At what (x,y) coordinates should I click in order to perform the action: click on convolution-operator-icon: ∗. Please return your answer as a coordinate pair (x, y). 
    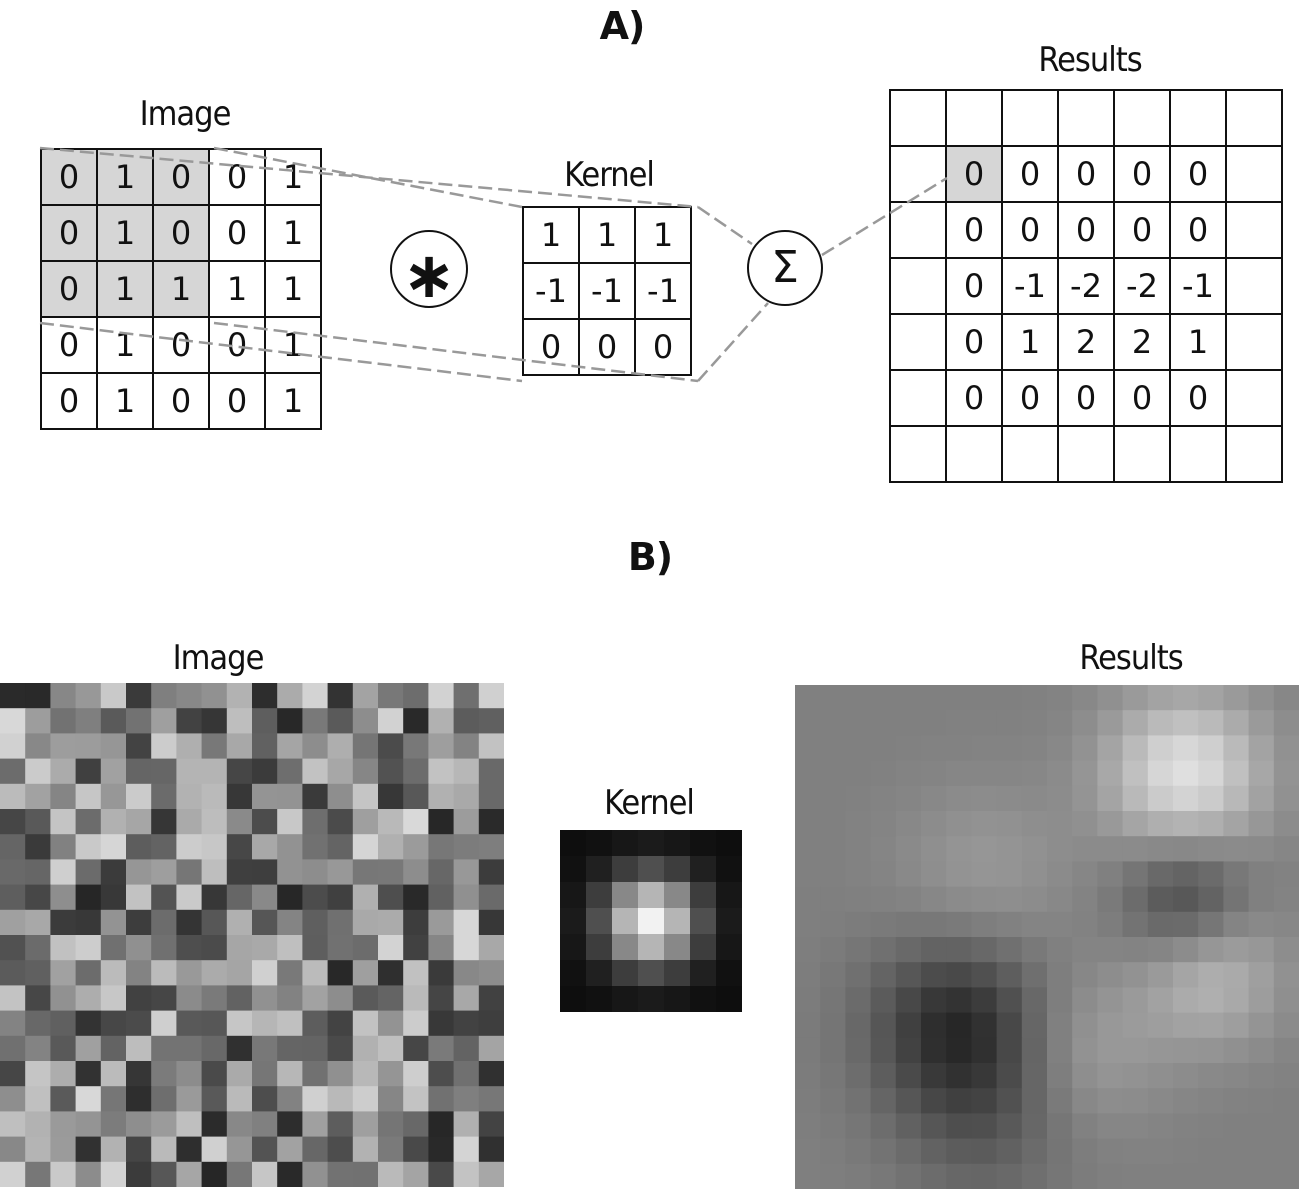
    Looking at the image, I should click on (429, 269).